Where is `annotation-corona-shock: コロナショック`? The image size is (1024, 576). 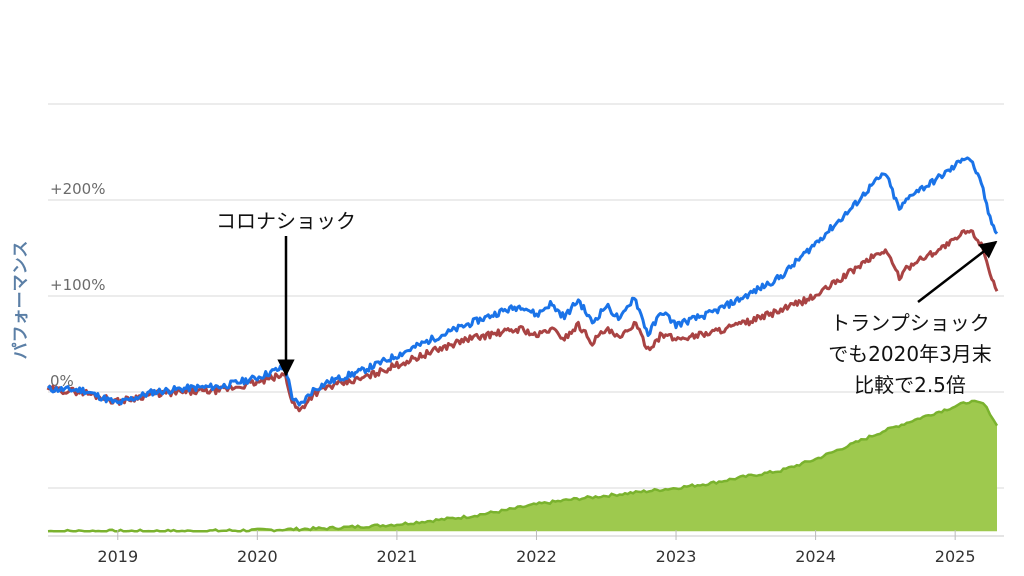
annotation-corona-shock: コロナショック is located at coordinates (286, 221).